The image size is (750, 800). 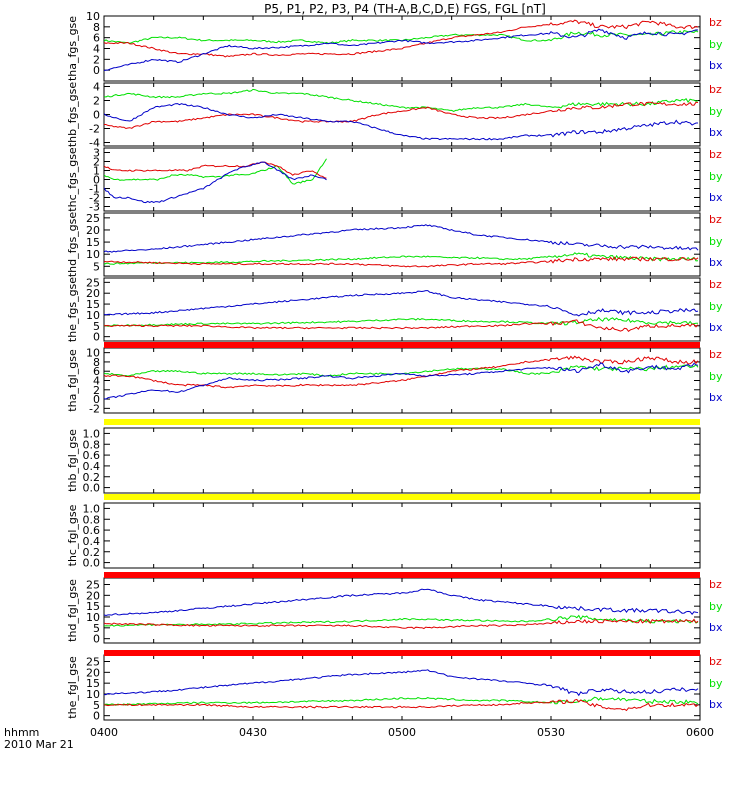 What do you see at coordinates (700, 732) in the screenshot?
I see `x-tick-label: 0600` at bounding box center [700, 732].